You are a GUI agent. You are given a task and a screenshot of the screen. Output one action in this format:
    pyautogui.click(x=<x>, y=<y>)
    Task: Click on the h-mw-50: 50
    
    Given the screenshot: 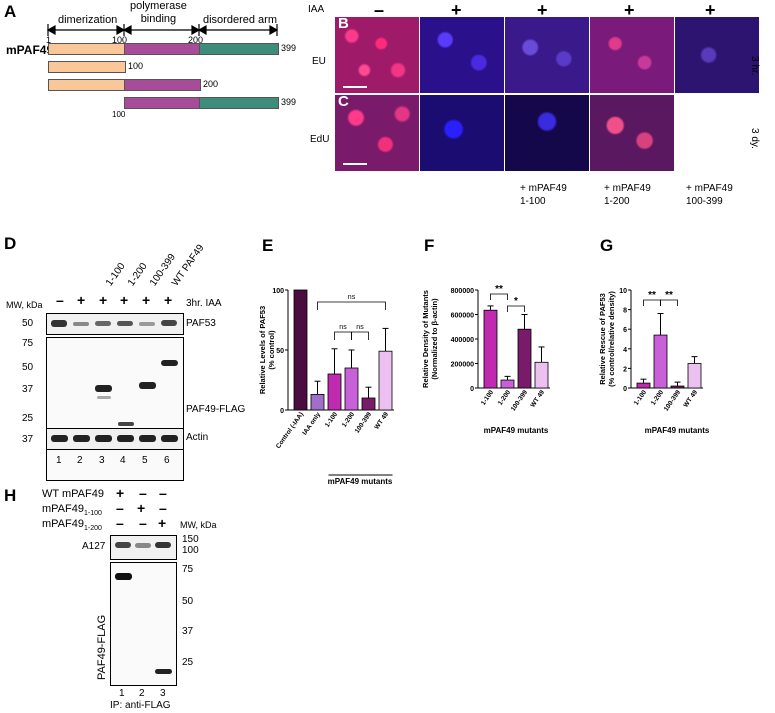 What is the action you would take?
    pyautogui.click(x=188, y=601)
    